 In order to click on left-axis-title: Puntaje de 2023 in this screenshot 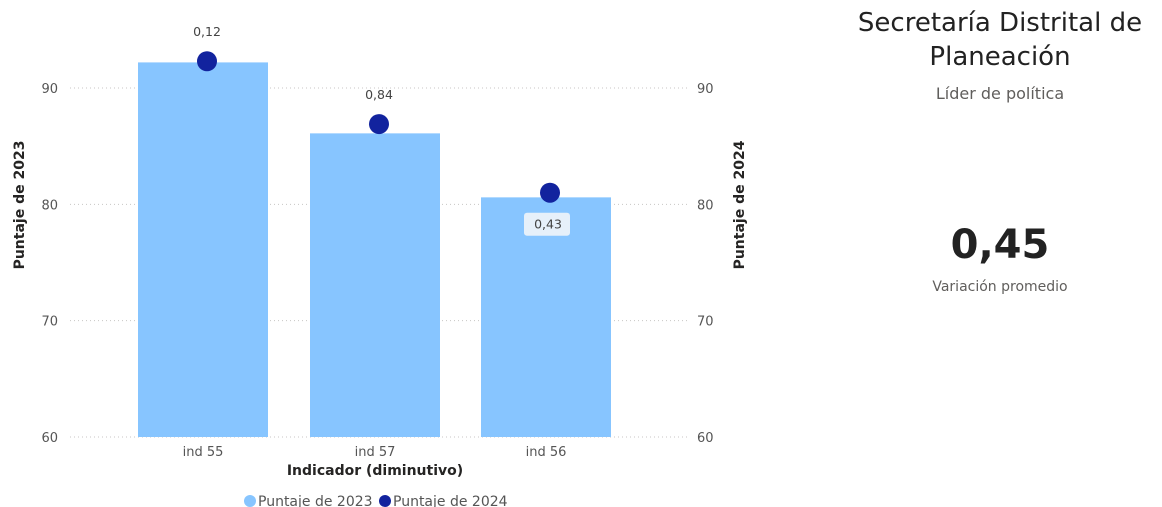, I will do `click(20, 205)`.